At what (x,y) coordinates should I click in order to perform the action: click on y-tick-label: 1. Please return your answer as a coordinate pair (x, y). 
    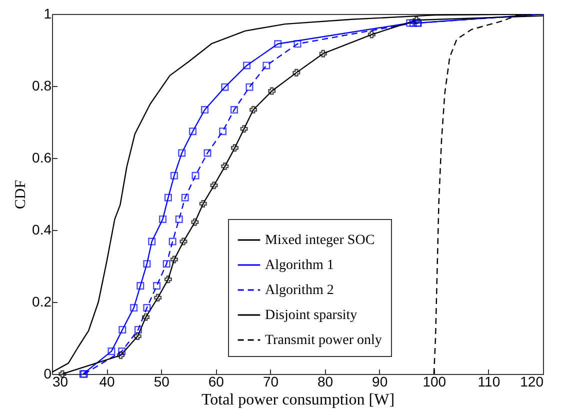
    Looking at the image, I should click on (48, 14).